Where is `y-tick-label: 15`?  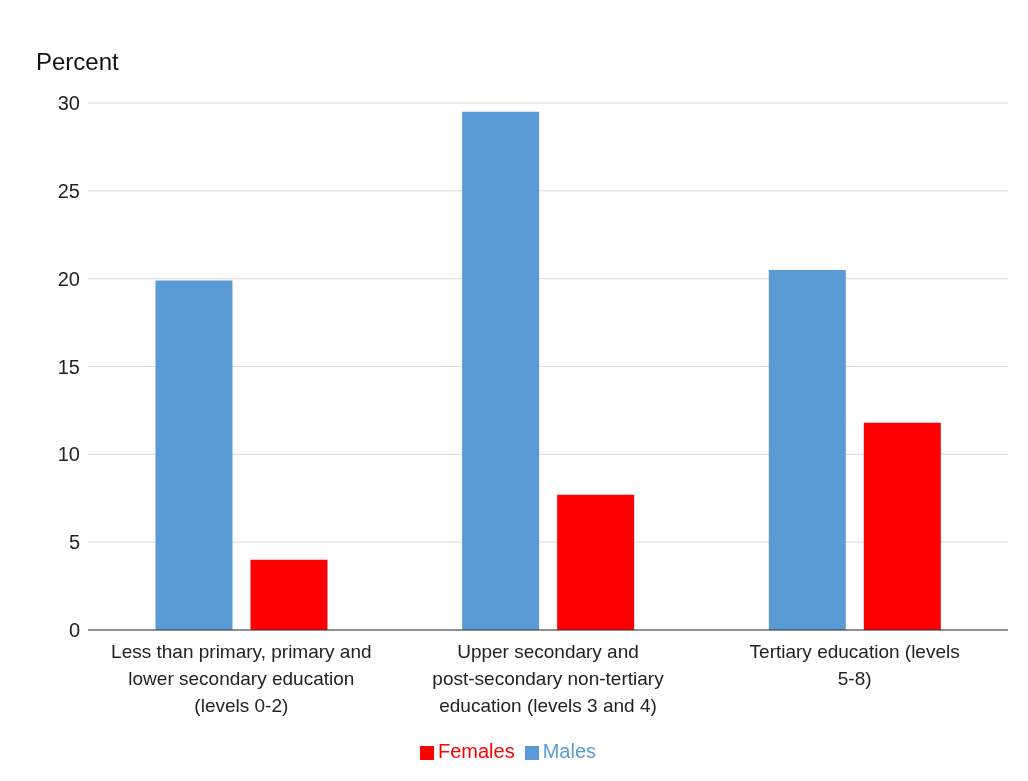 y-tick-label: 15 is located at coordinates (68, 366).